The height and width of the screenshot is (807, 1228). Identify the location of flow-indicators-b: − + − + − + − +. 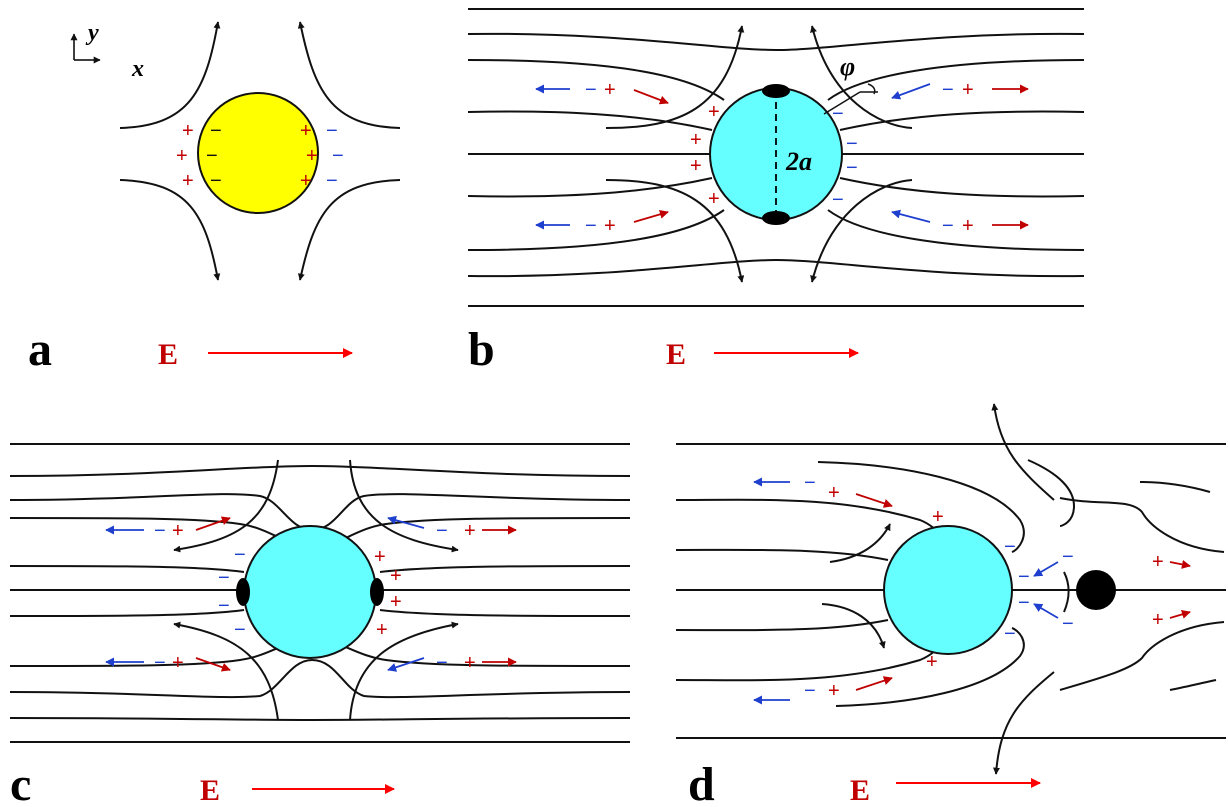
(782, 158).